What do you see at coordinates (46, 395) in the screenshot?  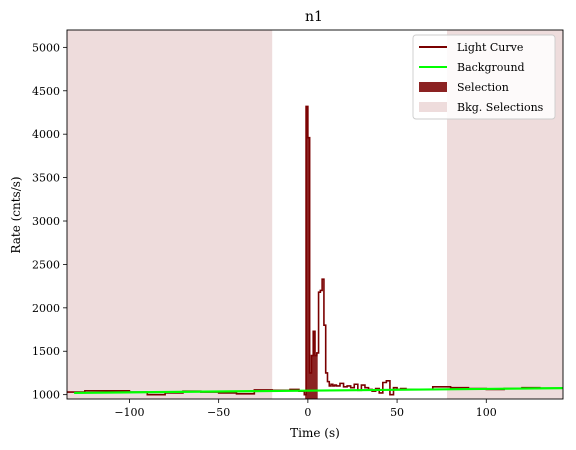 I see `y-tick-label: 1000` at bounding box center [46, 395].